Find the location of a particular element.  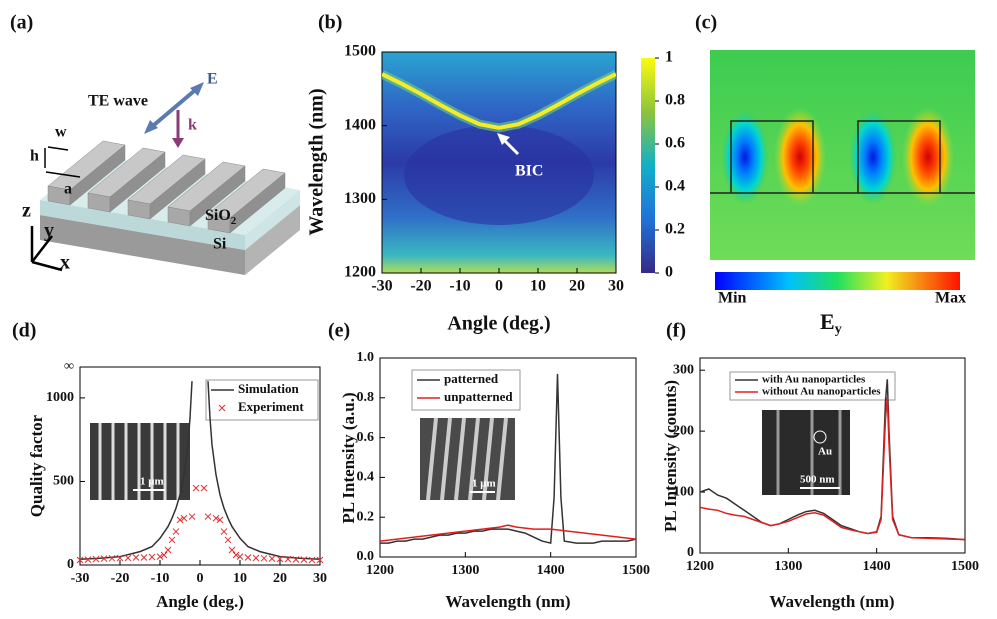

x-tick-label: 10 is located at coordinates (240, 578).